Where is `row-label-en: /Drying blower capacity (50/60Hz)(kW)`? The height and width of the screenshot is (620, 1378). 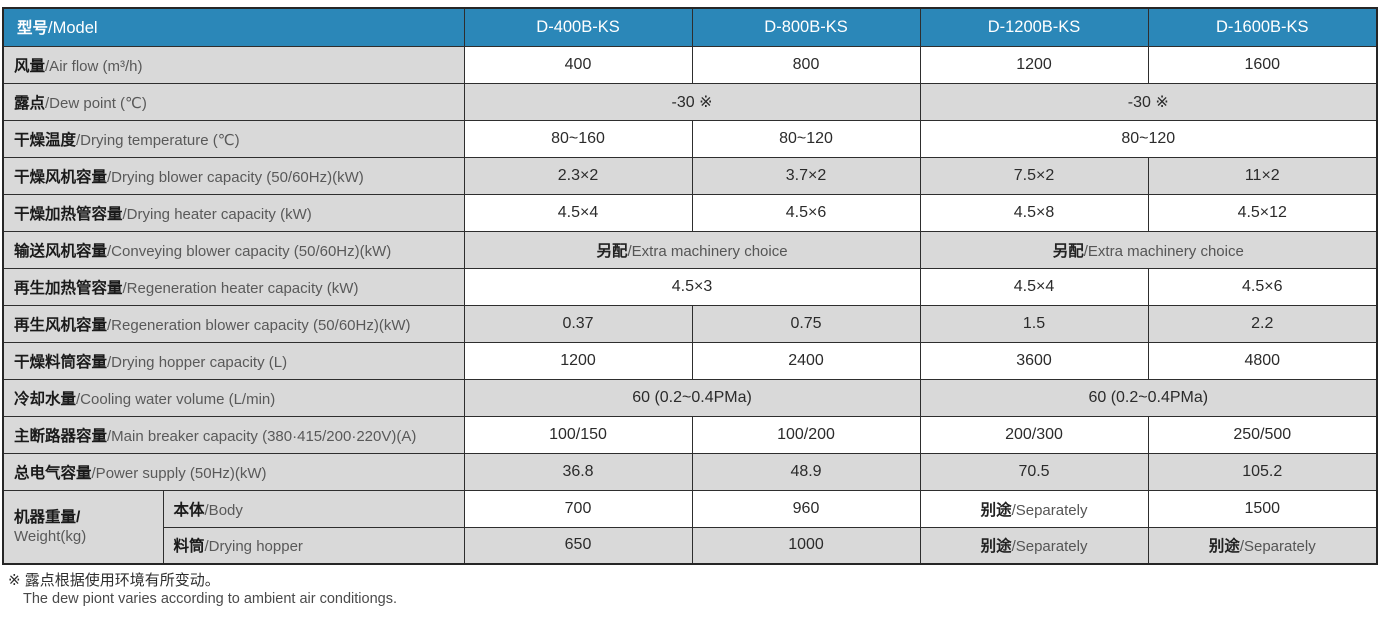
row-label-en: /Drying blower capacity (50/60Hz)(kW) is located at coordinates (235, 177).